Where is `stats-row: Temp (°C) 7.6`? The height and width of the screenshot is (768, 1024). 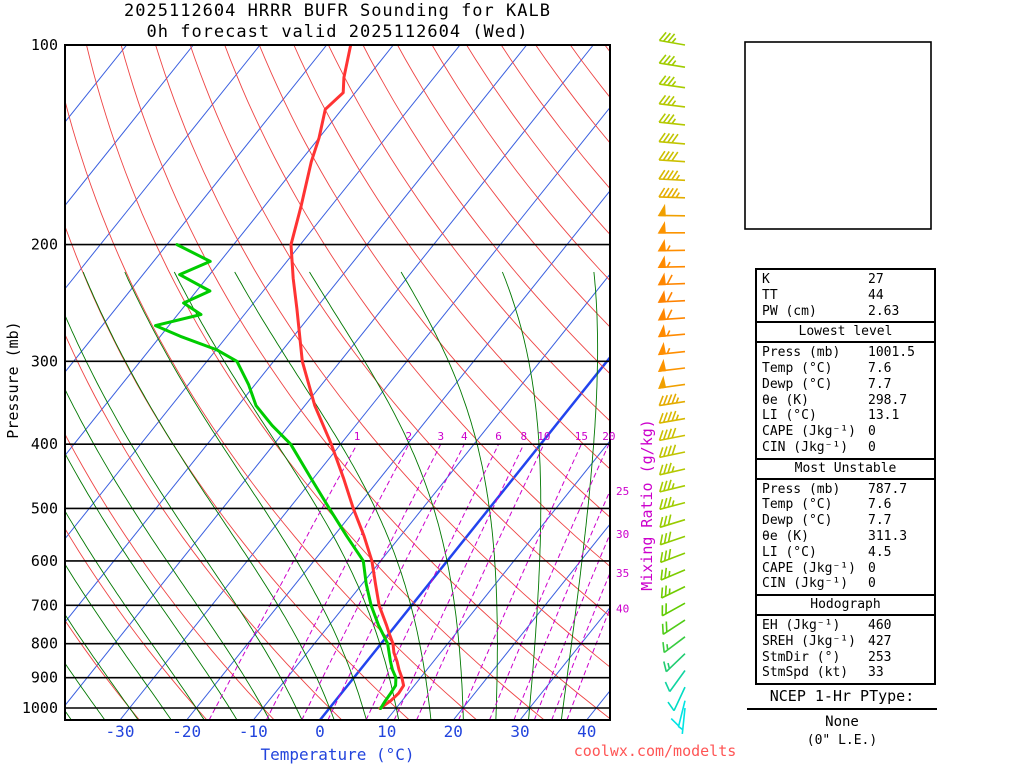
stats-row: Temp (°C) 7.6 is located at coordinates (845, 369).